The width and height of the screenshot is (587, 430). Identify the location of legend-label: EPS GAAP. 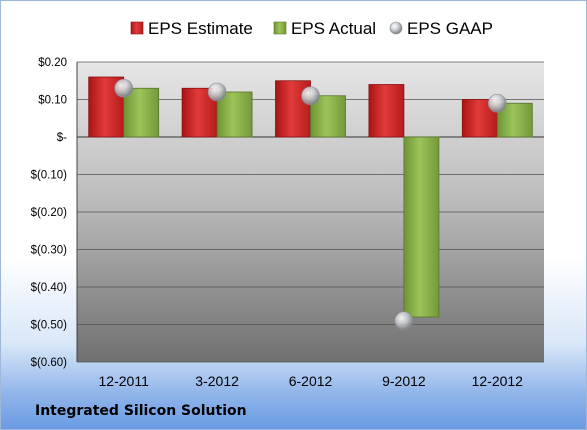
(450, 28).